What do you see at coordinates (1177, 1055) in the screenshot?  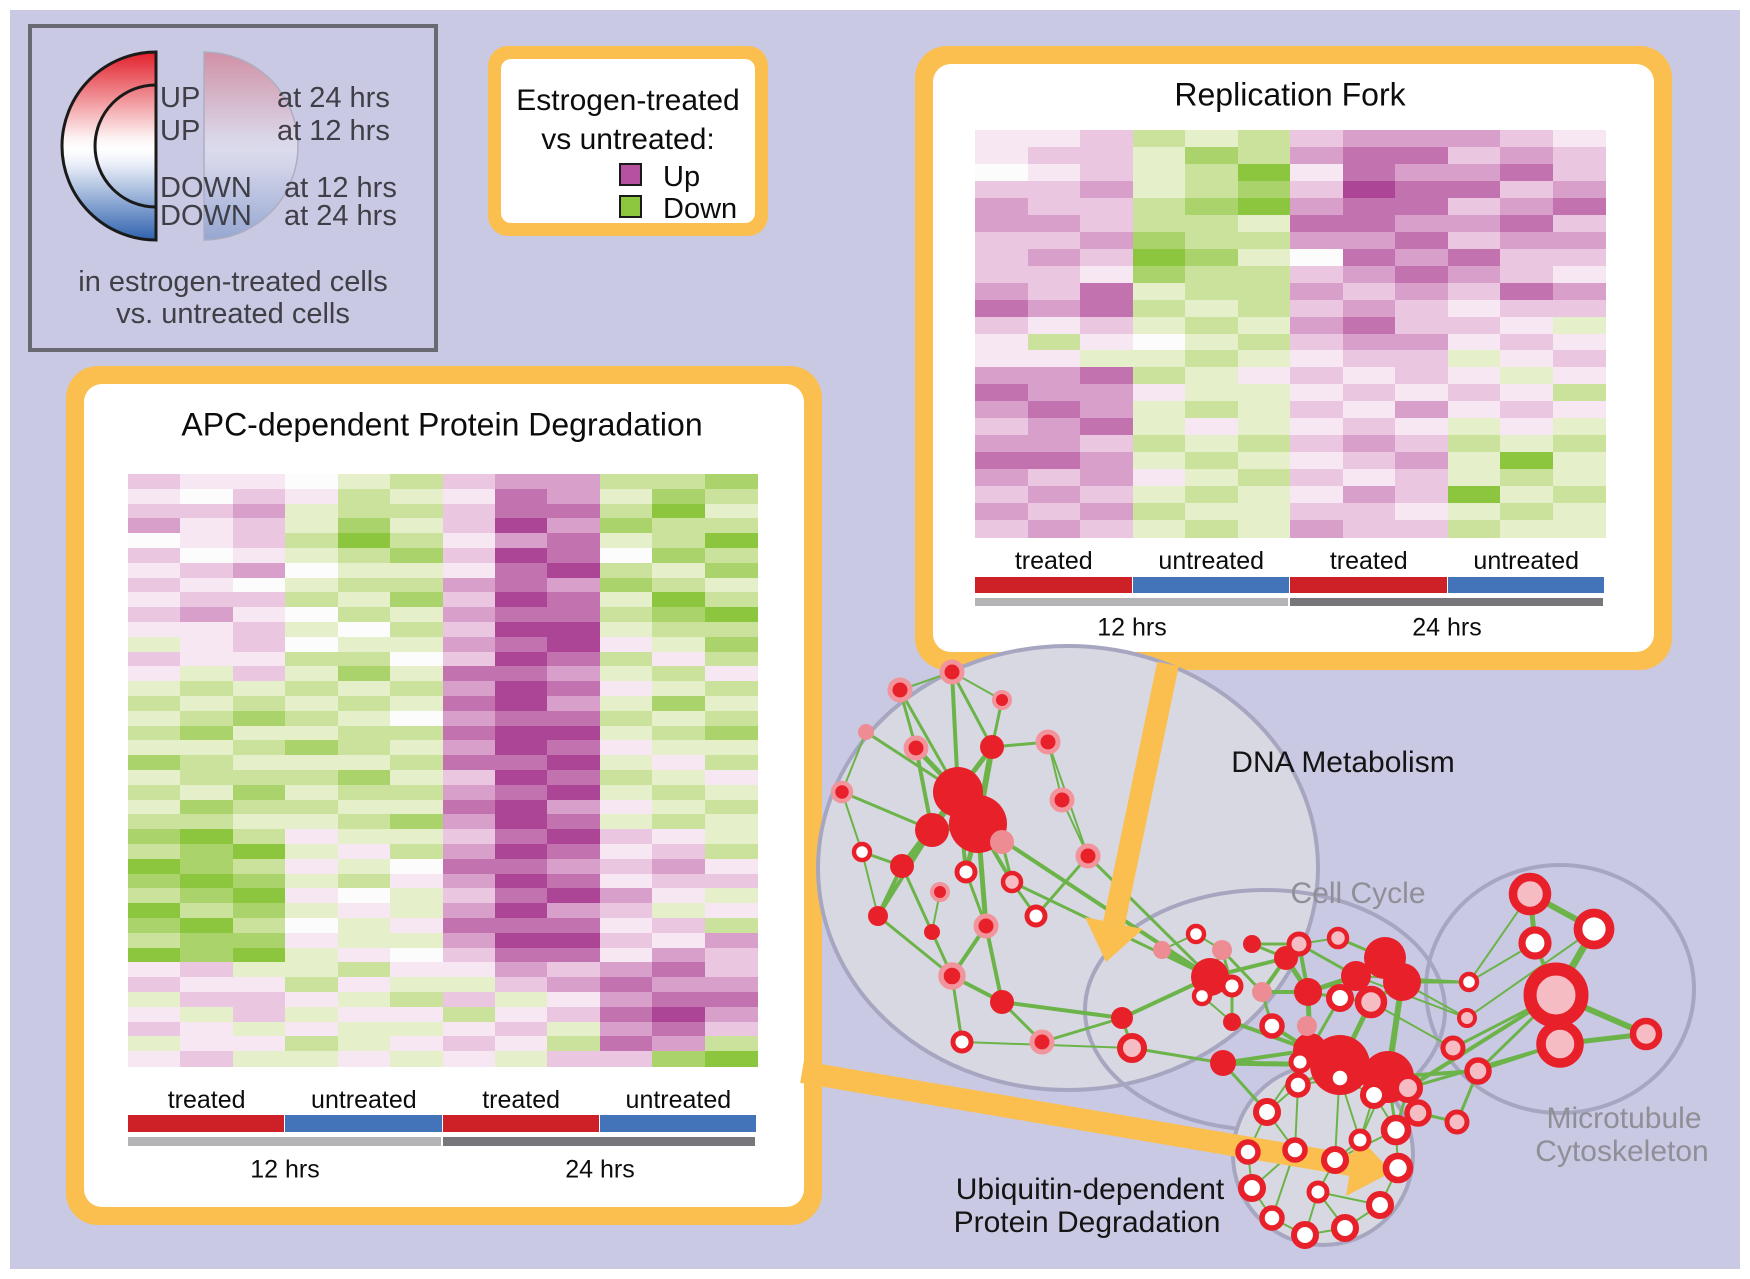 I see `network-edge` at bounding box center [1177, 1055].